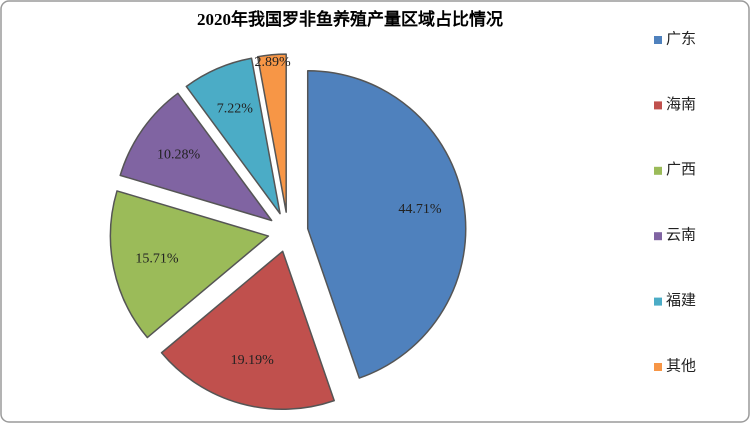  What do you see at coordinates (272, 62) in the screenshot?
I see `data-label: 2.89%` at bounding box center [272, 62].